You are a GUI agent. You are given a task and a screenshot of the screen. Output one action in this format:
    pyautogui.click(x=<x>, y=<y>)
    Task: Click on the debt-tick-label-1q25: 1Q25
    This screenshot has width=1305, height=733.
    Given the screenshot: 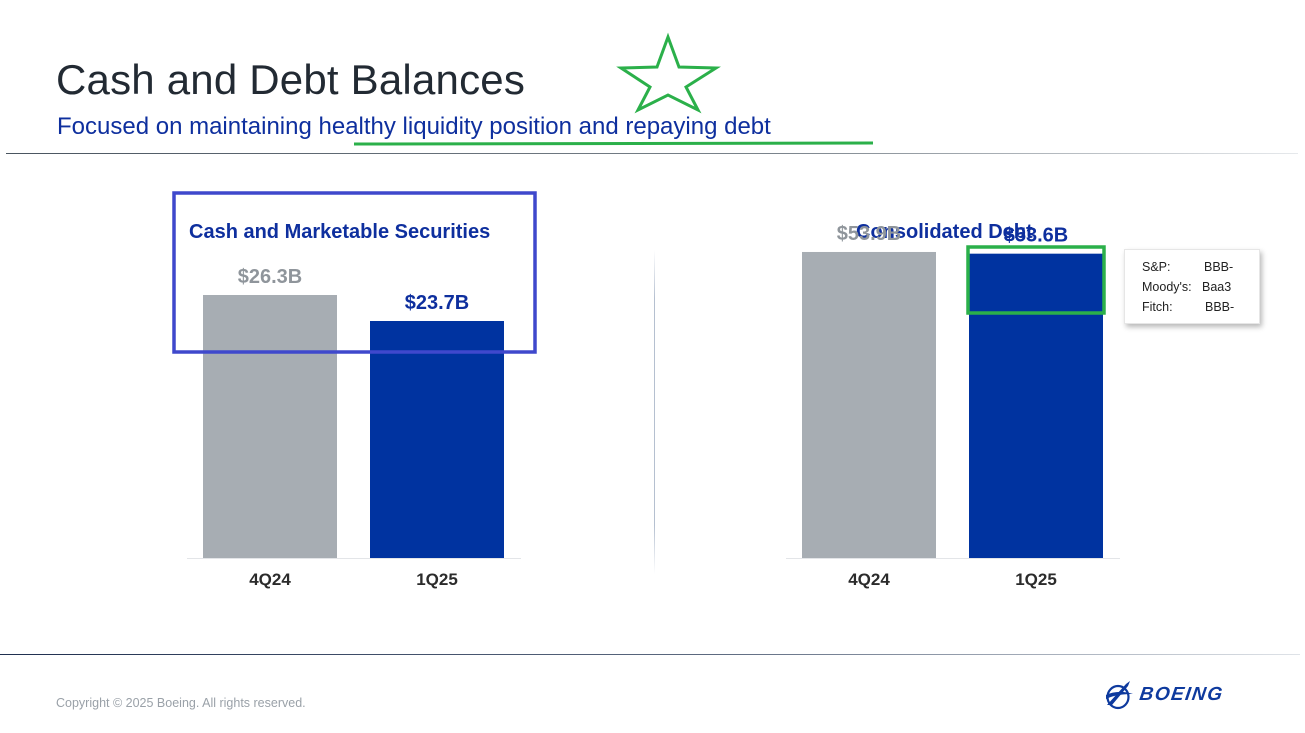 What is the action you would take?
    pyautogui.click(x=1036, y=579)
    